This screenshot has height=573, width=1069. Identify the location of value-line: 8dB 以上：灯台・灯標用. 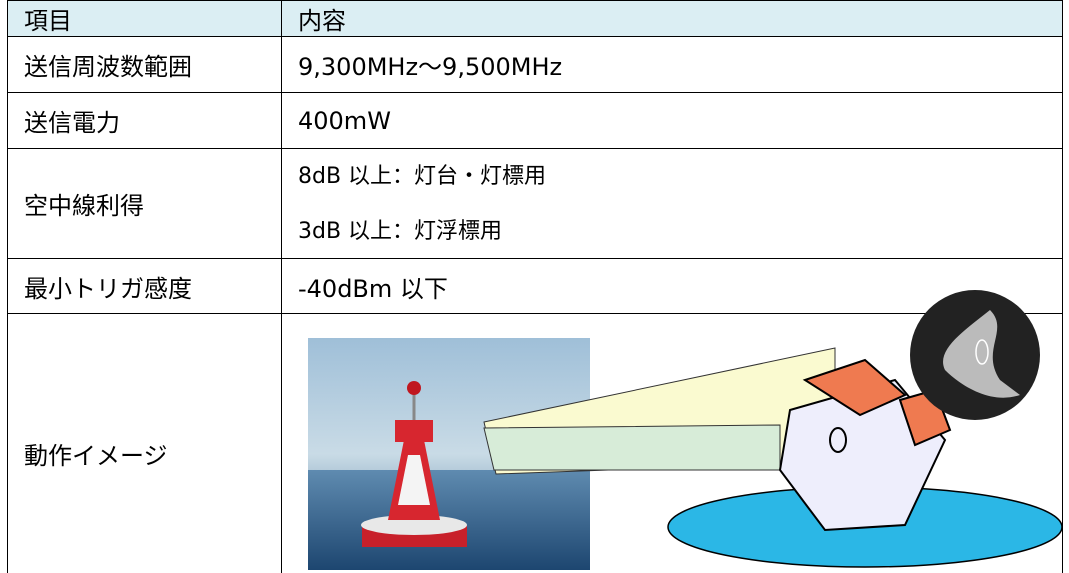
(422, 176).